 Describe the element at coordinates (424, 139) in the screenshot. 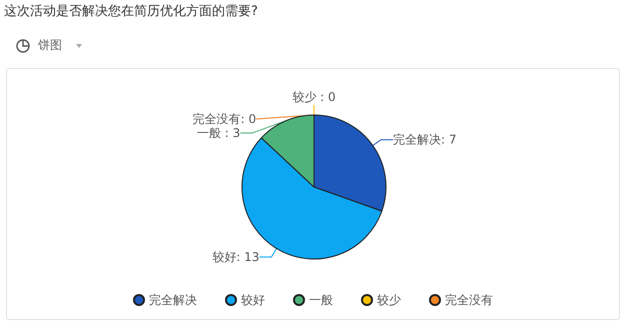

I see `data-label: 完全解决: 7` at that location.